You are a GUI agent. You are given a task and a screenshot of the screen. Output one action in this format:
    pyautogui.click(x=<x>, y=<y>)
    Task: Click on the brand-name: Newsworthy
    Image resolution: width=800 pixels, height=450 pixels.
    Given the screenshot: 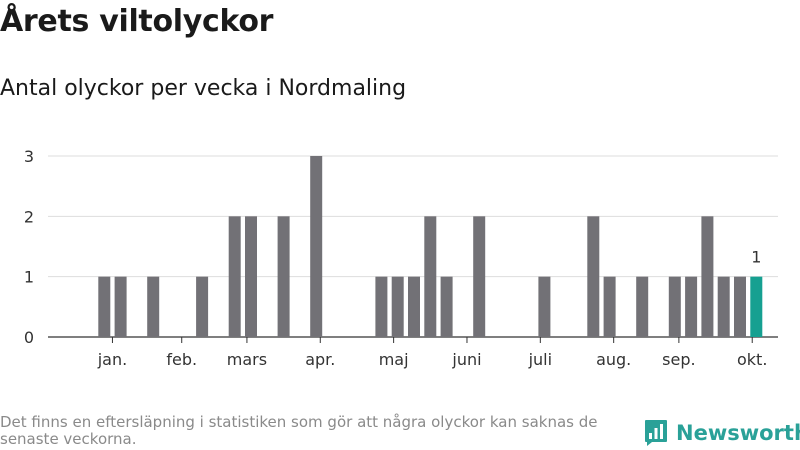 What is the action you would take?
    pyautogui.click(x=738, y=433)
    